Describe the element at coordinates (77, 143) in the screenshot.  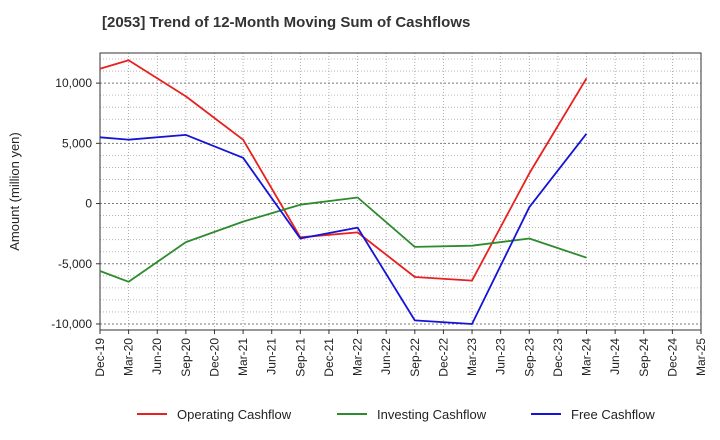
I see `y-tick-label: 5,000` at that location.